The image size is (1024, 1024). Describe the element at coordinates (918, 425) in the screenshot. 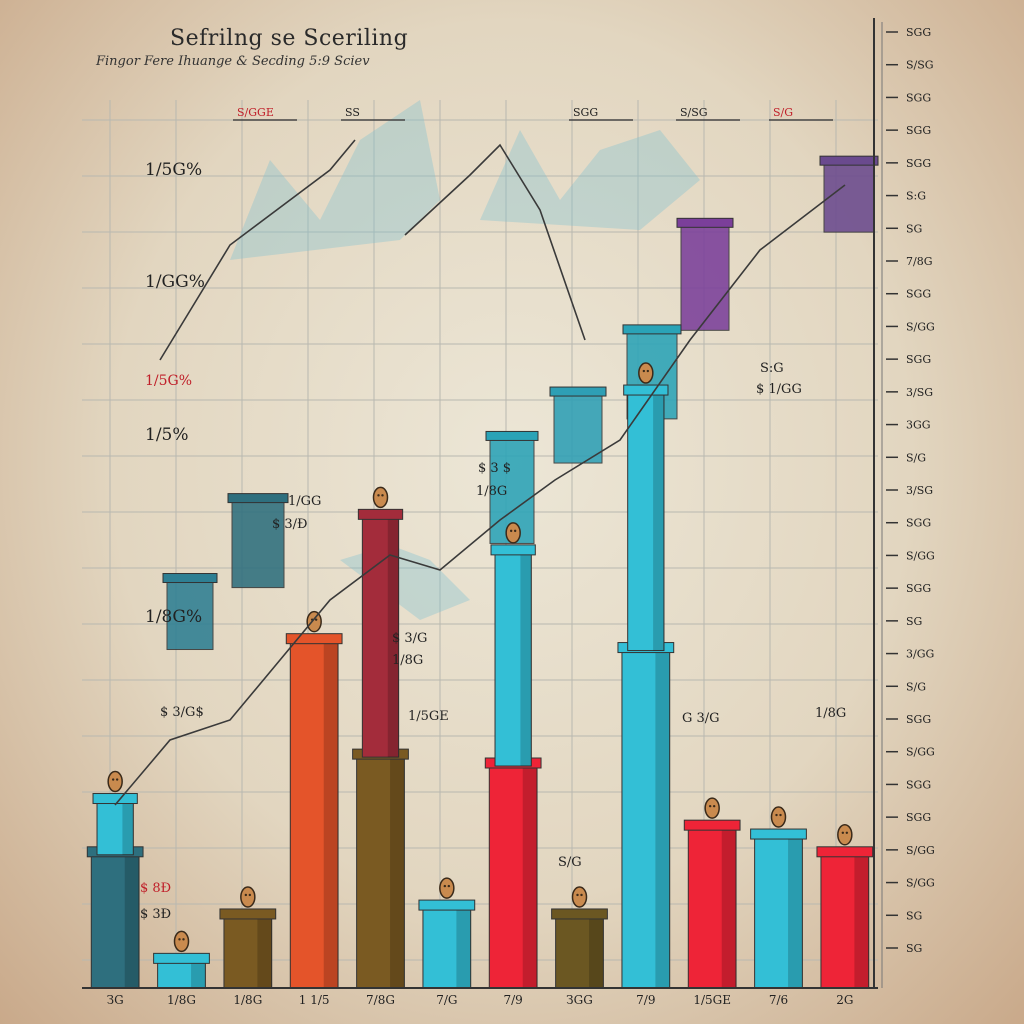

I see `right-axis-tick-label: 3GG` at that location.